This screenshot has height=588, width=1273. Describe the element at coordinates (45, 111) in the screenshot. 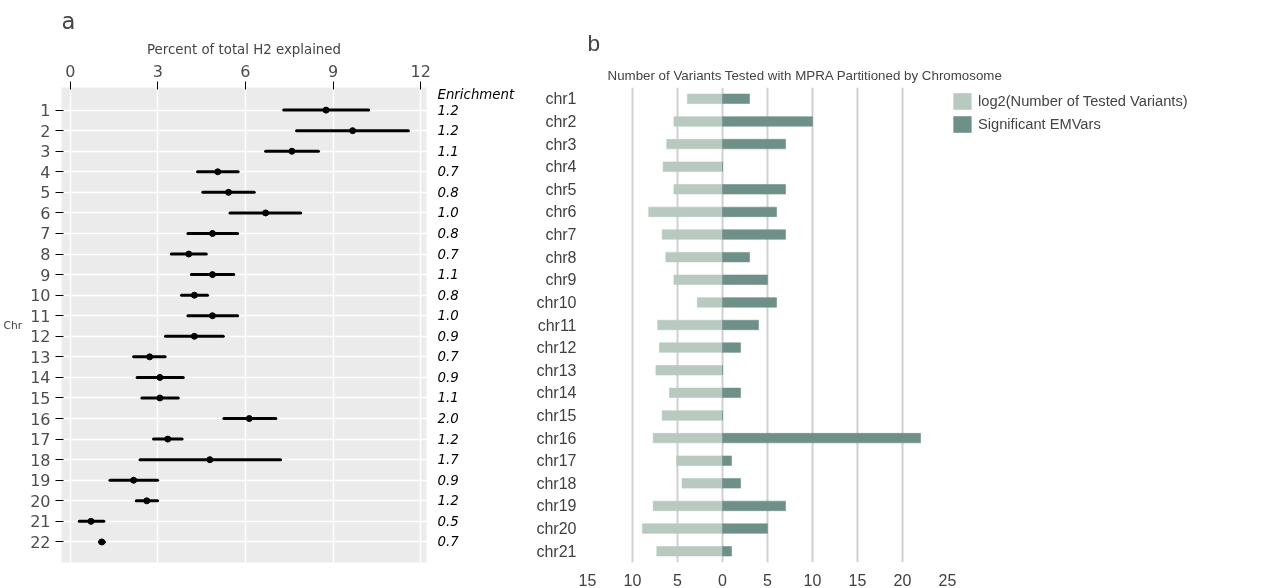

I see `y-tick-label: 1` at that location.